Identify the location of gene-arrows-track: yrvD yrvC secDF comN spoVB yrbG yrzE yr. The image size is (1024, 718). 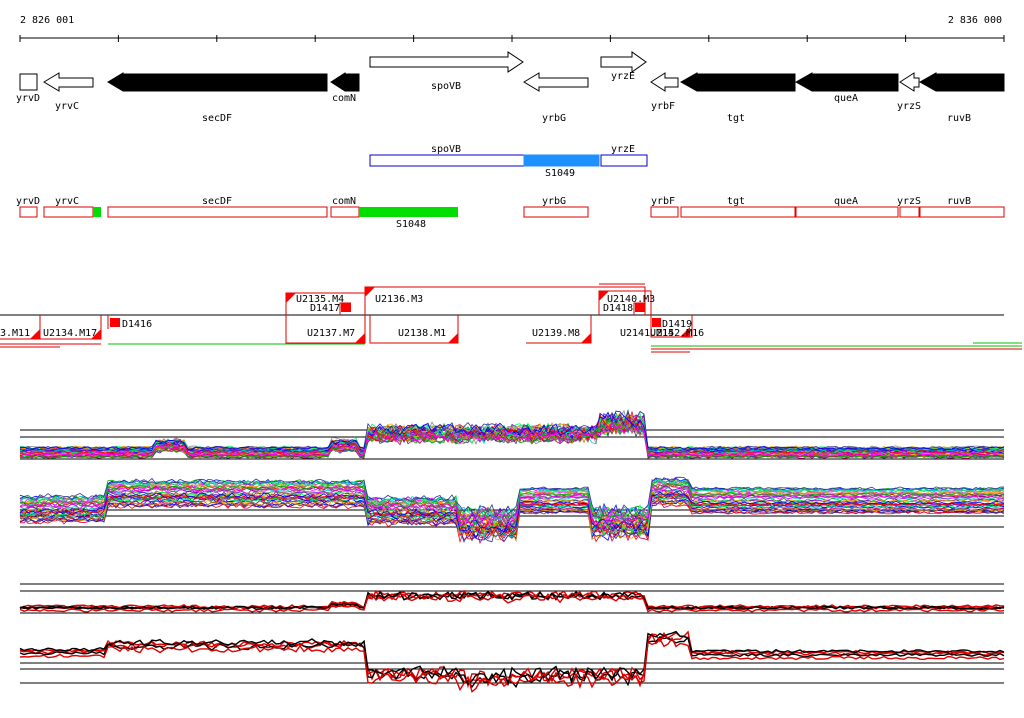
(510, 87).